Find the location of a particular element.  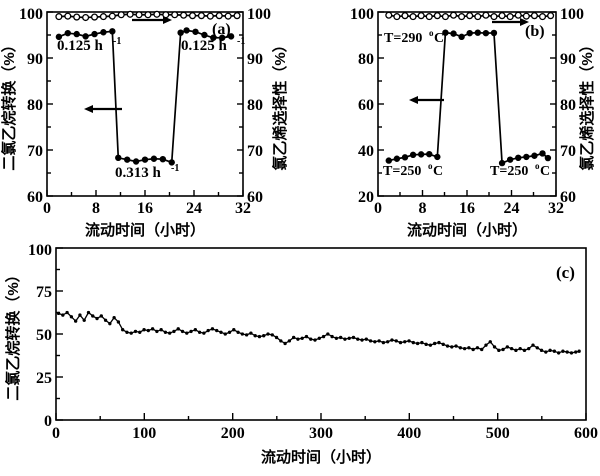

panel-a-y-right-tick-labels: 60 70 80 90 100 is located at coordinates (259, 106).